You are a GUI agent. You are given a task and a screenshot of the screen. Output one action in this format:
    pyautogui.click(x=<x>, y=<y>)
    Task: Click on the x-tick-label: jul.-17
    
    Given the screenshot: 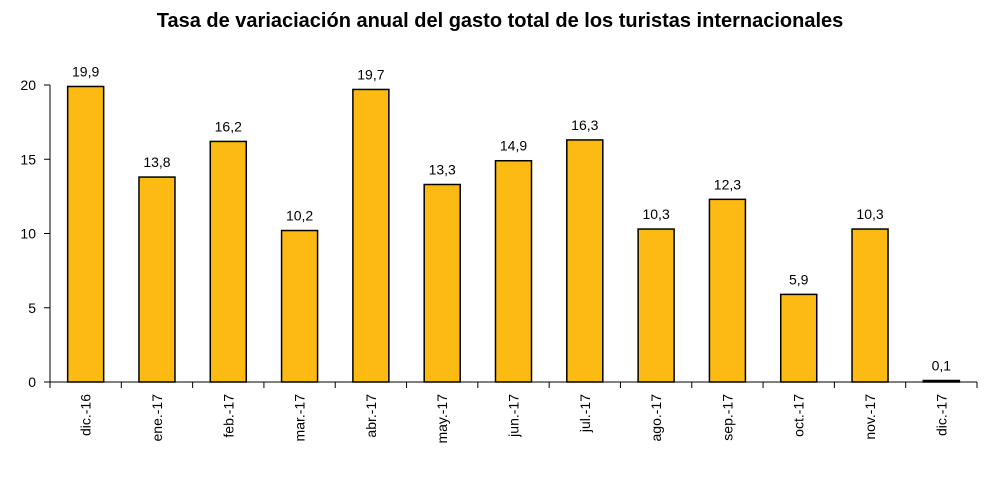 What is the action you would take?
    pyautogui.click(x=585, y=413)
    